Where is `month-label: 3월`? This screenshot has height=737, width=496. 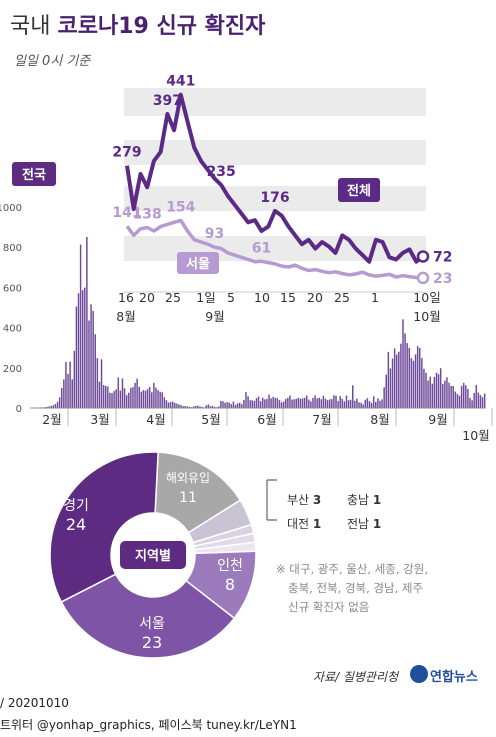 month-label: 3월 is located at coordinates (99, 419).